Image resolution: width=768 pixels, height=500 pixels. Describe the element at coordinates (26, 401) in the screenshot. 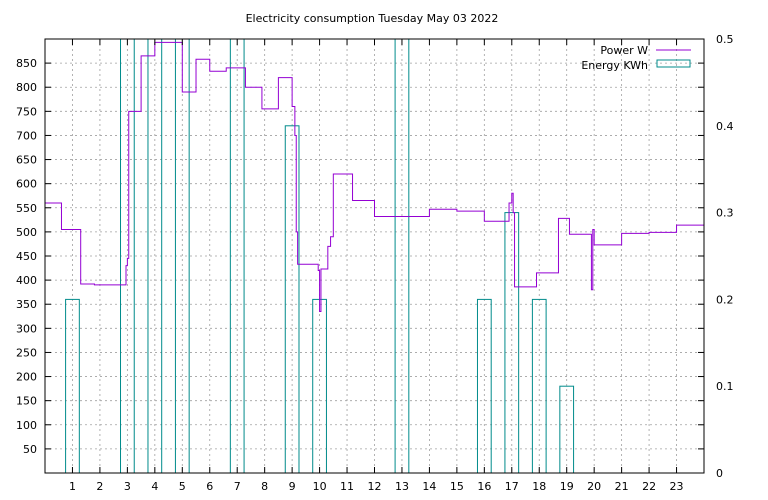

I see `y-tick-label: 150` at that location.